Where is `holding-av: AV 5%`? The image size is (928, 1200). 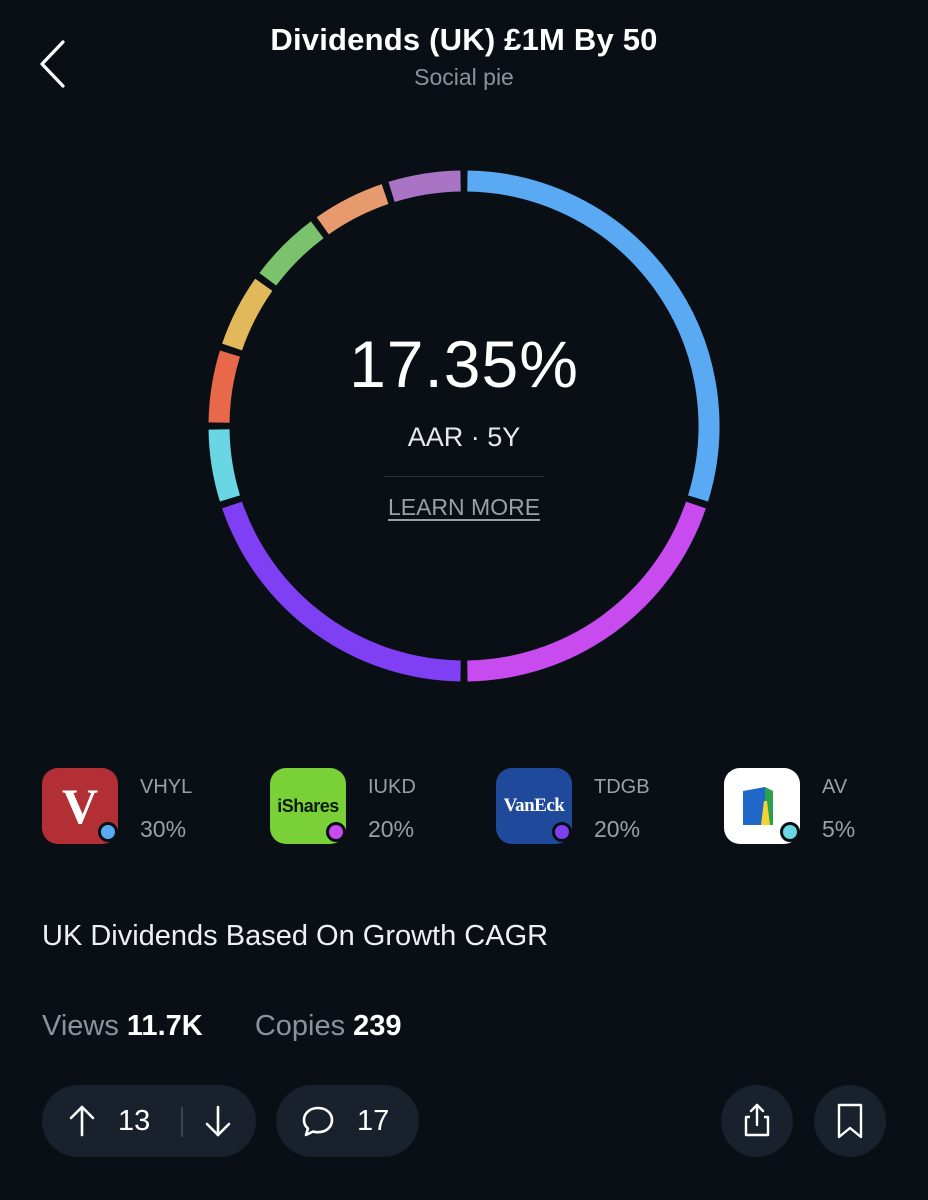
holding-av: AV 5% is located at coordinates (826, 808).